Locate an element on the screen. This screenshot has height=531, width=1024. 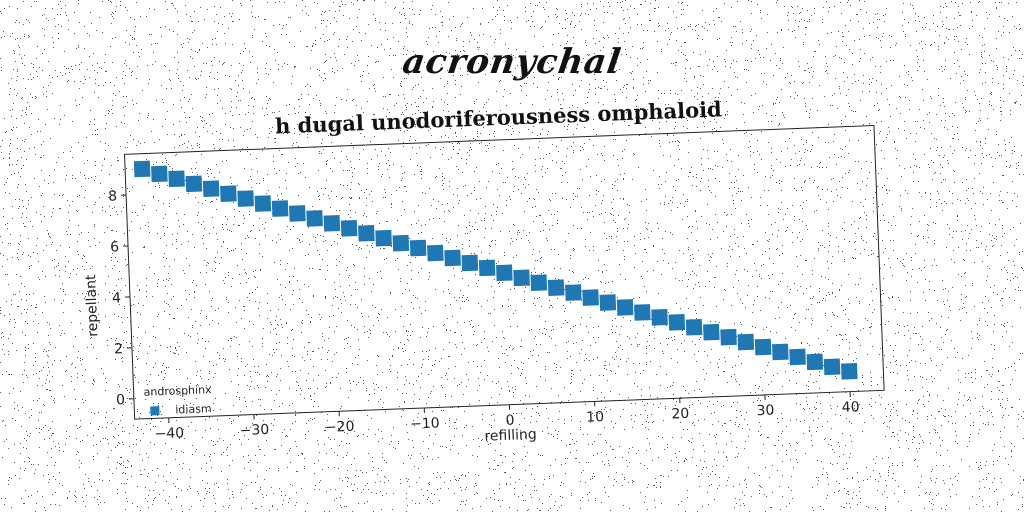
y-tick-label: 0 is located at coordinates (121, 400).